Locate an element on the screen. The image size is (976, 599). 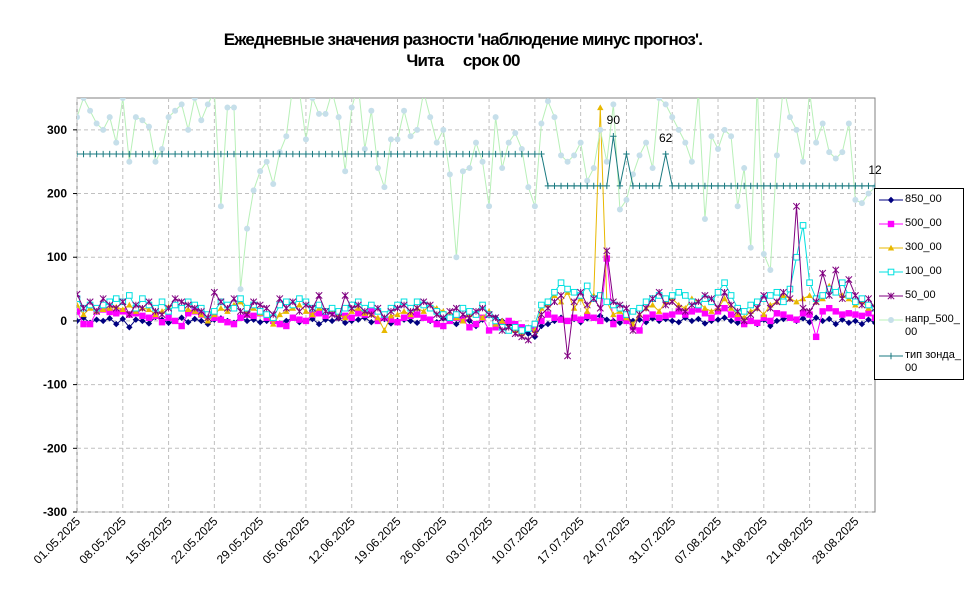
legend-item: напр_500_00 is located at coordinates (919, 326).